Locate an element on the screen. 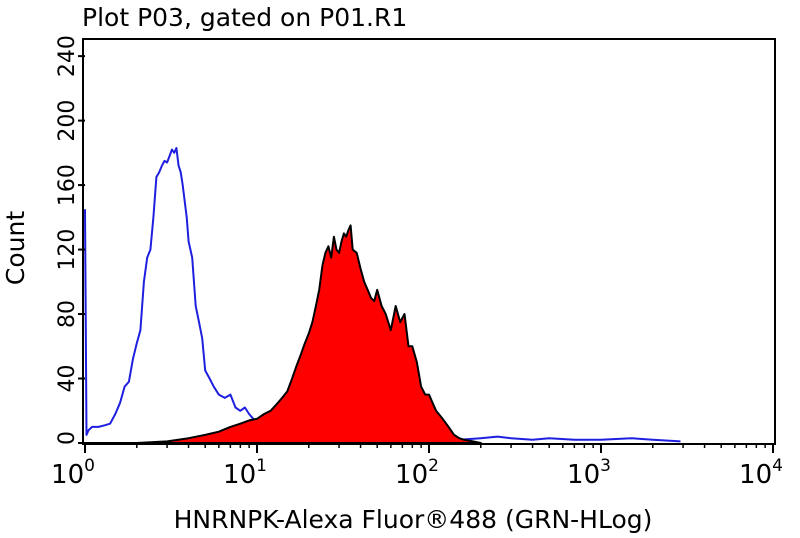  y-tick-label: 160 is located at coordinates (67, 185).